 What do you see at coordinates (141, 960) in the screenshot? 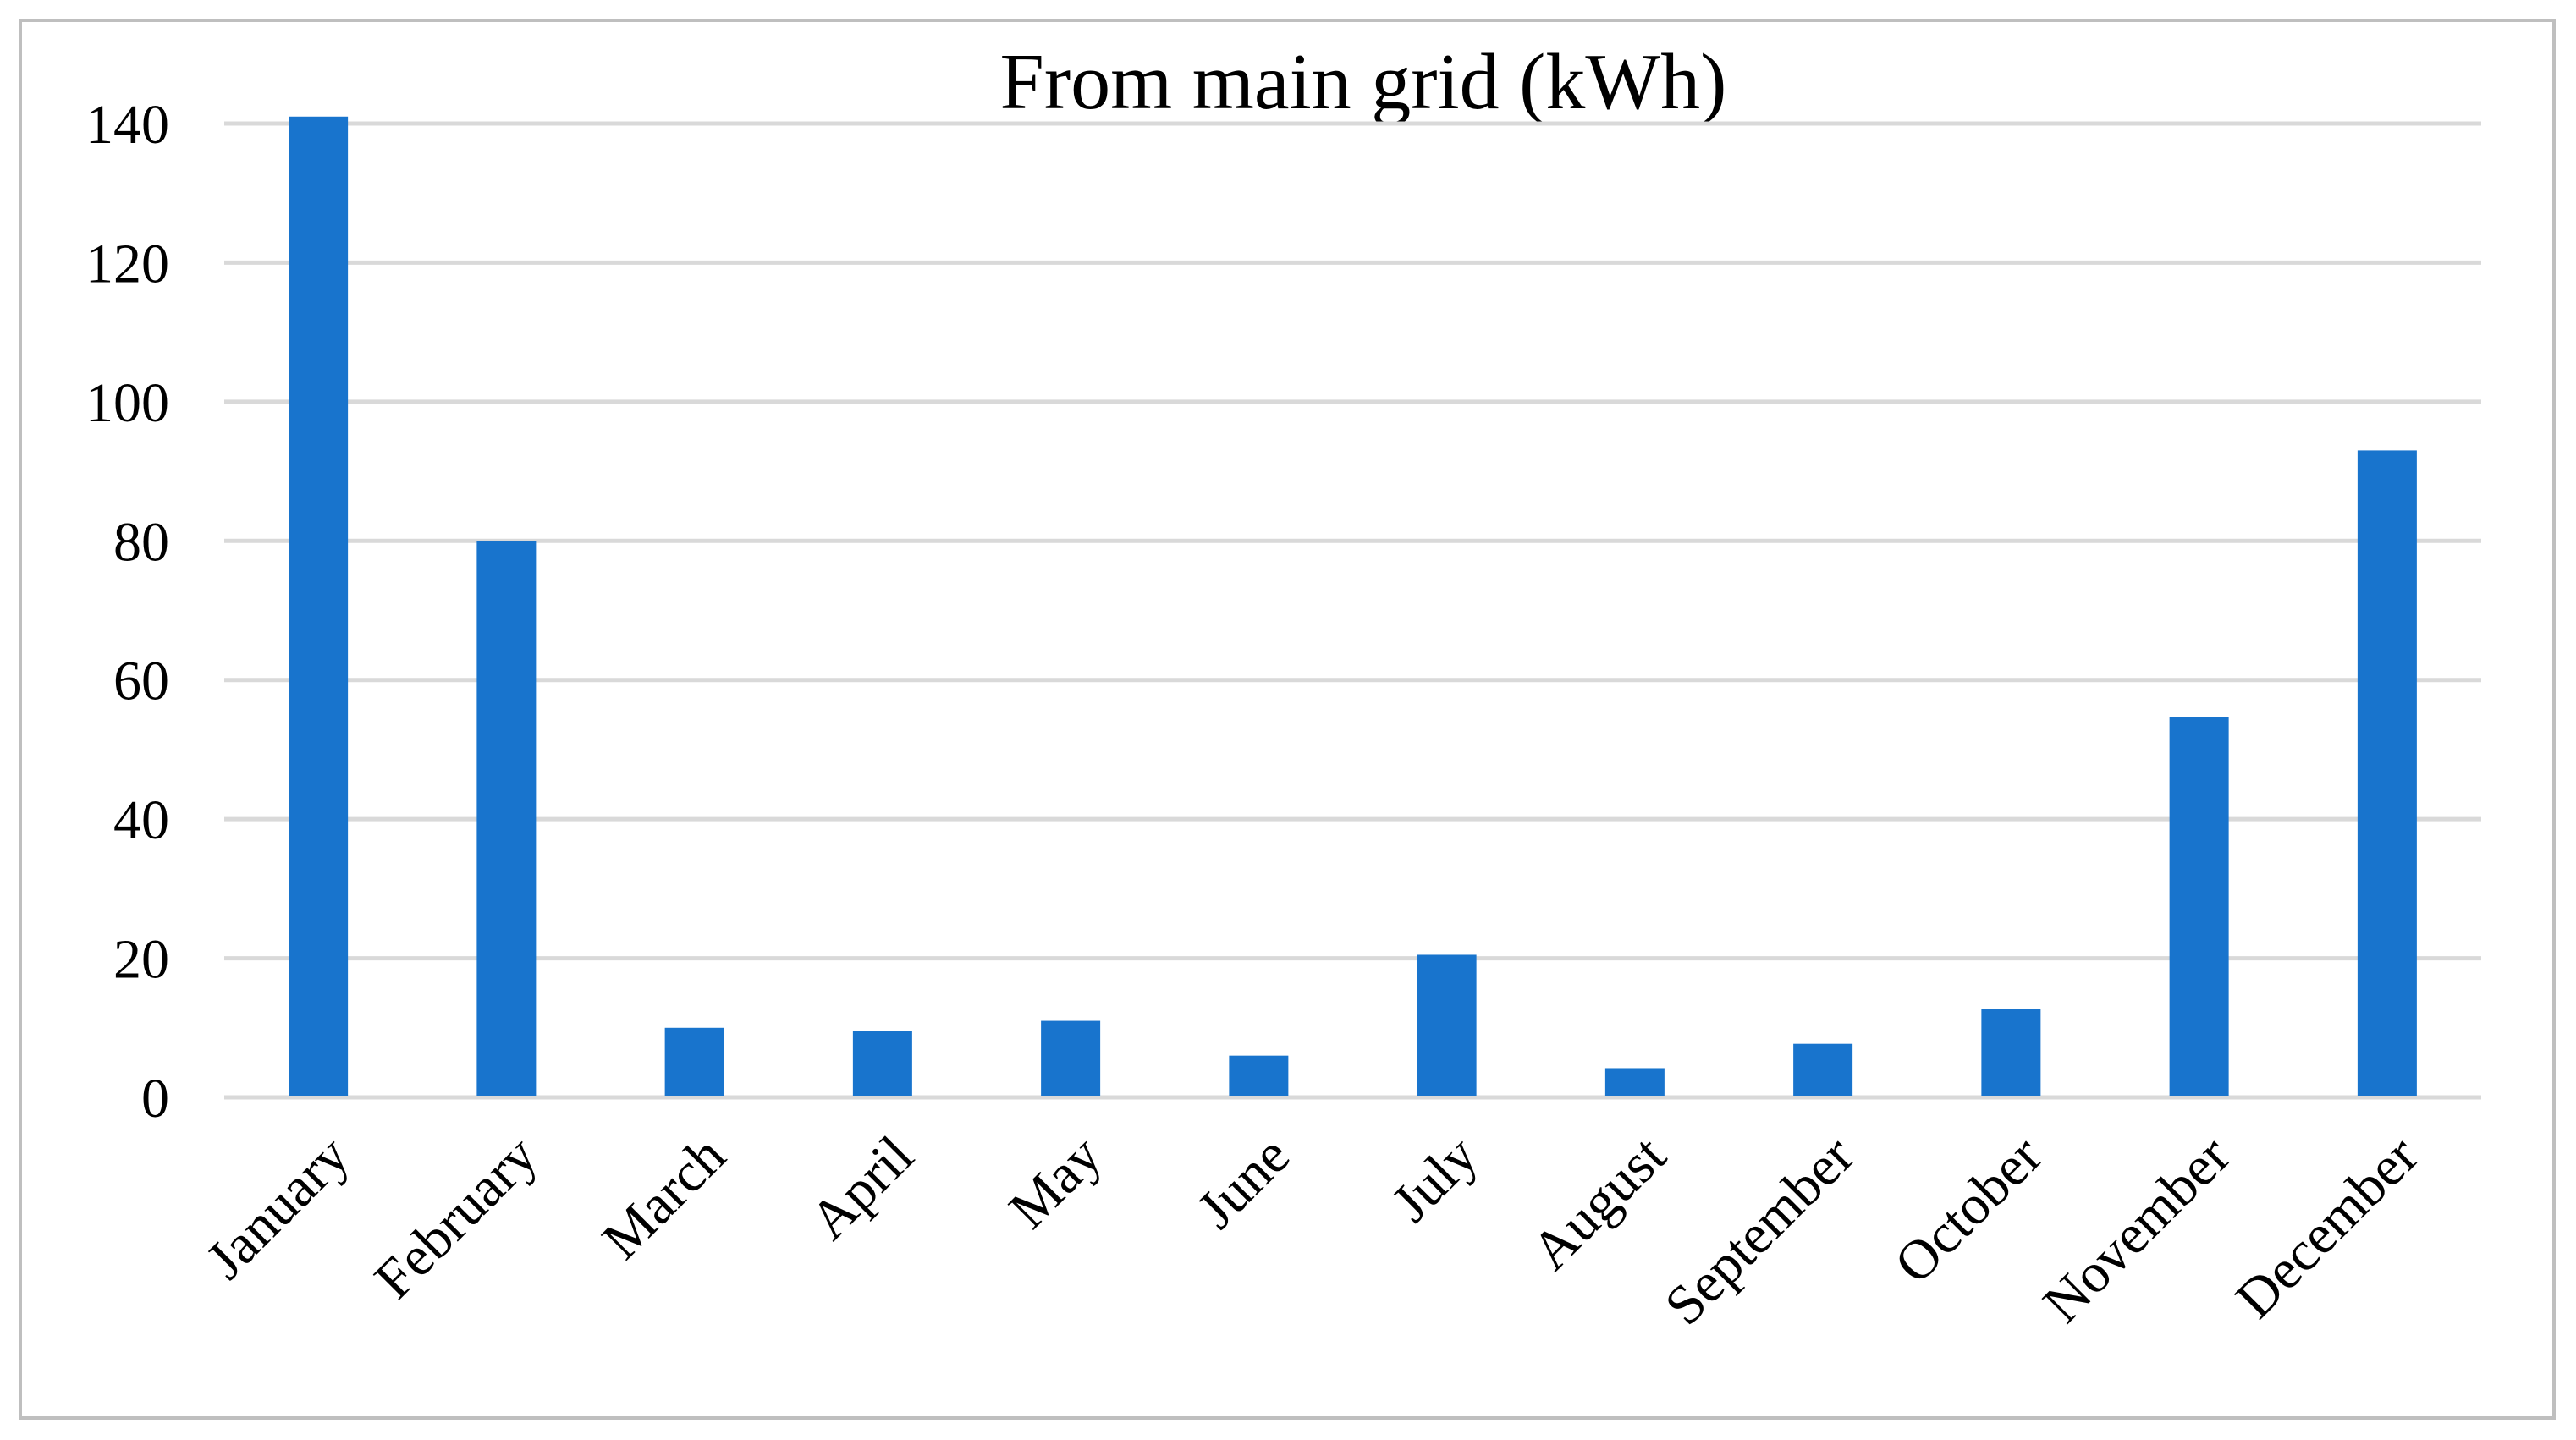
I see `y-tick-label: 20` at bounding box center [141, 960].